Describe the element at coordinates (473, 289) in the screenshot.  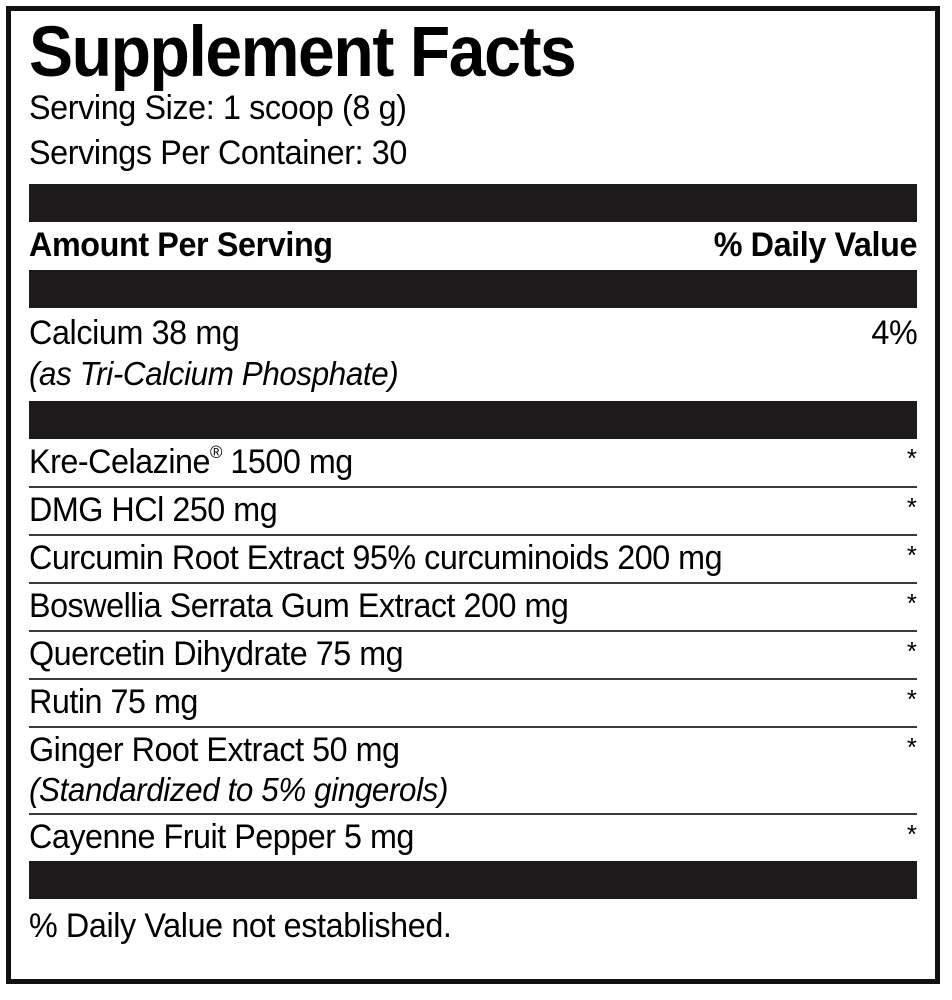
I see `divider-bar-header` at that location.